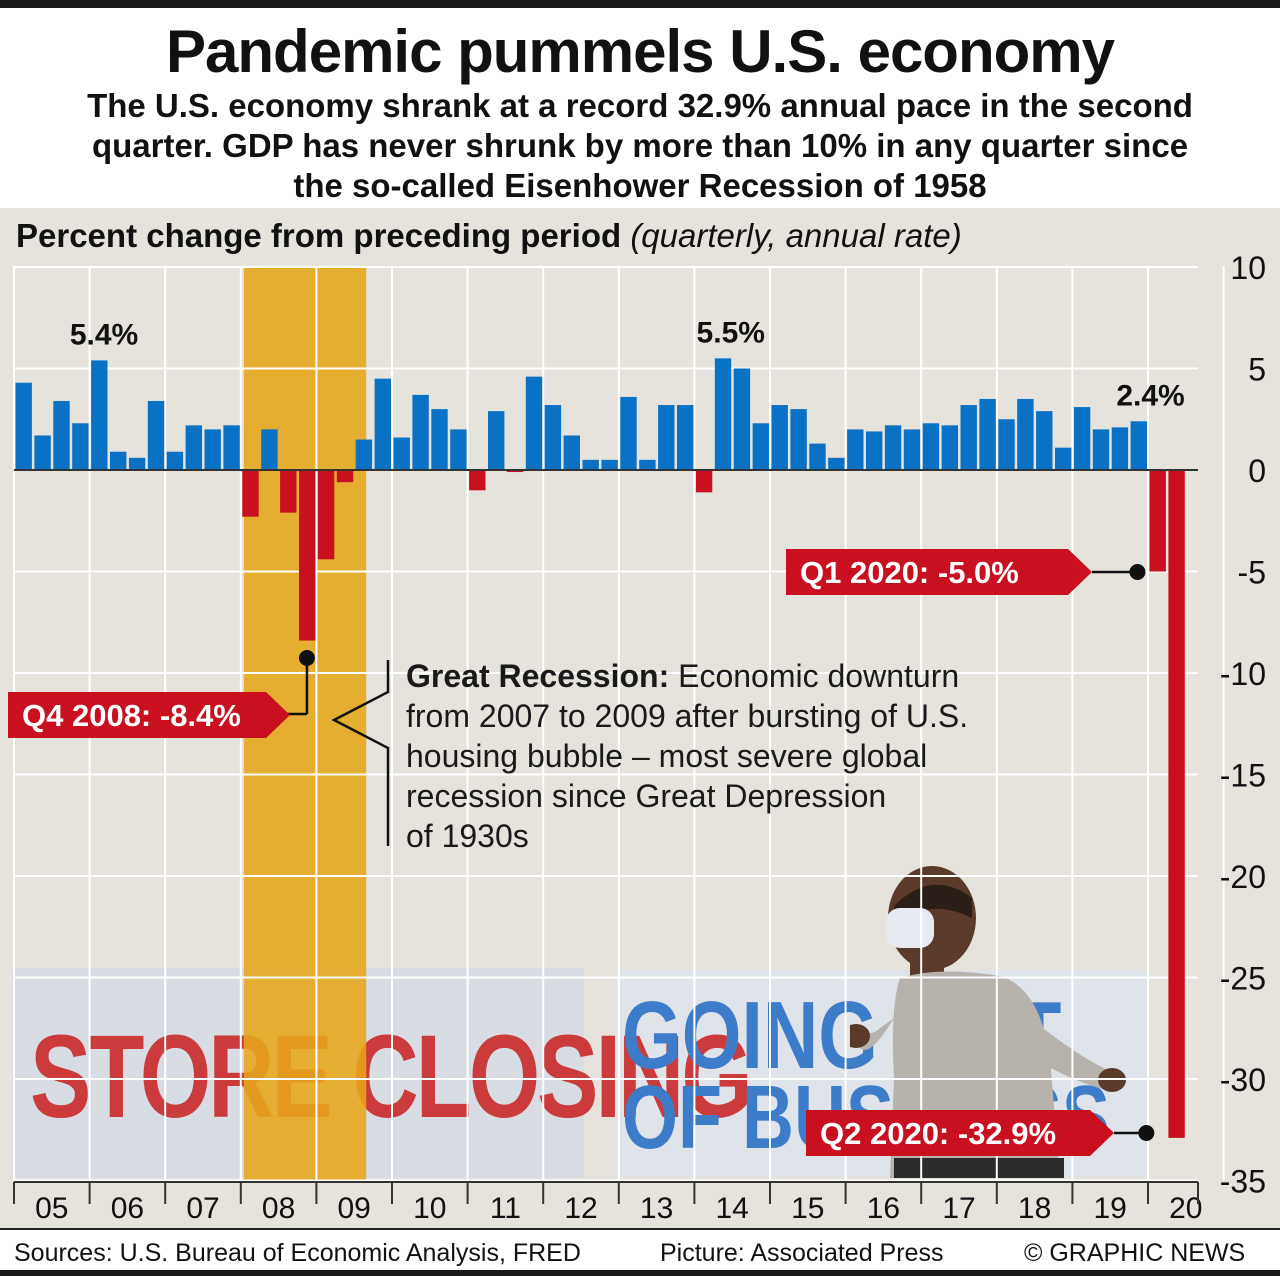 The width and height of the screenshot is (1280, 1276). I want to click on y-tick-label: -5, so click(1252, 573).